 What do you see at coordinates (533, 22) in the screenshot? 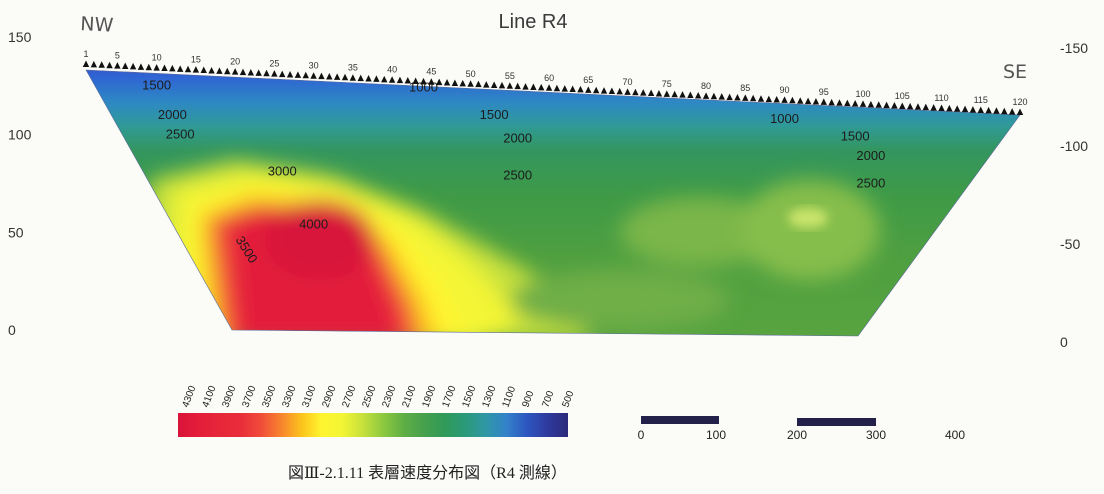
I see `chart-title: Line R4` at bounding box center [533, 22].